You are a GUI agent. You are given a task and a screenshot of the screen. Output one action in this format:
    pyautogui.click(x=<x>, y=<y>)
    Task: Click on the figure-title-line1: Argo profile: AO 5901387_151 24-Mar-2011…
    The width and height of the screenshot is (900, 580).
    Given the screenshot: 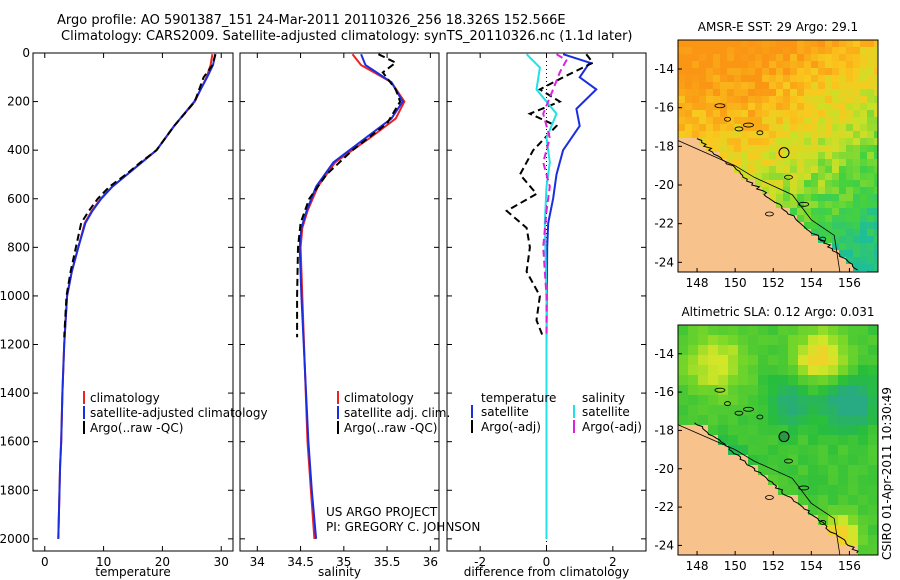 What is the action you would take?
    pyautogui.click(x=311, y=20)
    